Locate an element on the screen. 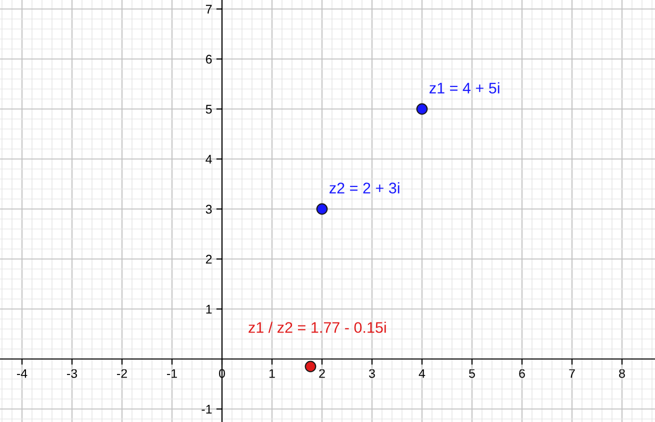 Image resolution: width=655 pixels, height=422 pixels. y-tick-label: 5 is located at coordinates (209, 109).